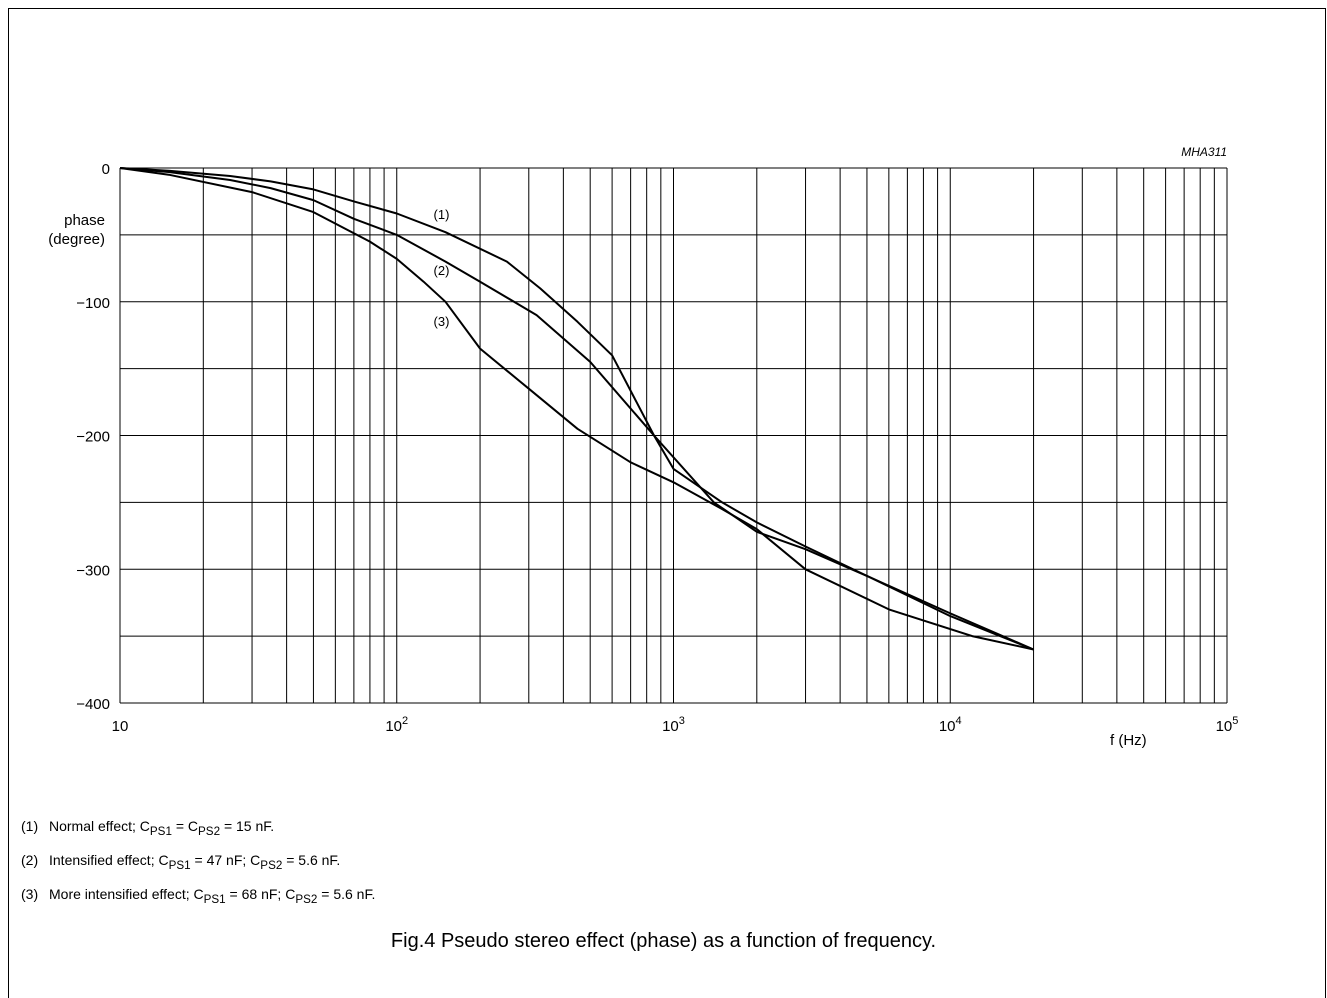  Describe the element at coordinates (126, 893) in the screenshot. I see `note-text: More intensified effect; C` at that location.